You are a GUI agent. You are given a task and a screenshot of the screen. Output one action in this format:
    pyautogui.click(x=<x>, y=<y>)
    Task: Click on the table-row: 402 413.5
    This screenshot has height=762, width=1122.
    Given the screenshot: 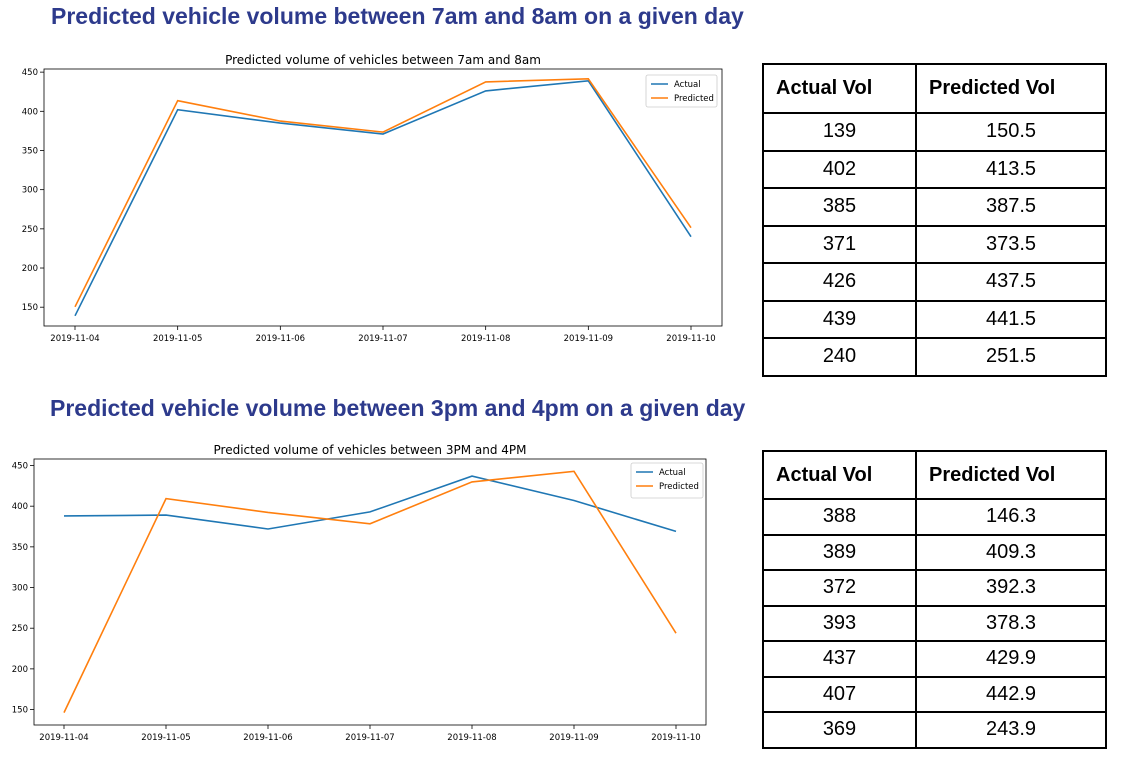 What is the action you would take?
    pyautogui.click(x=934, y=169)
    